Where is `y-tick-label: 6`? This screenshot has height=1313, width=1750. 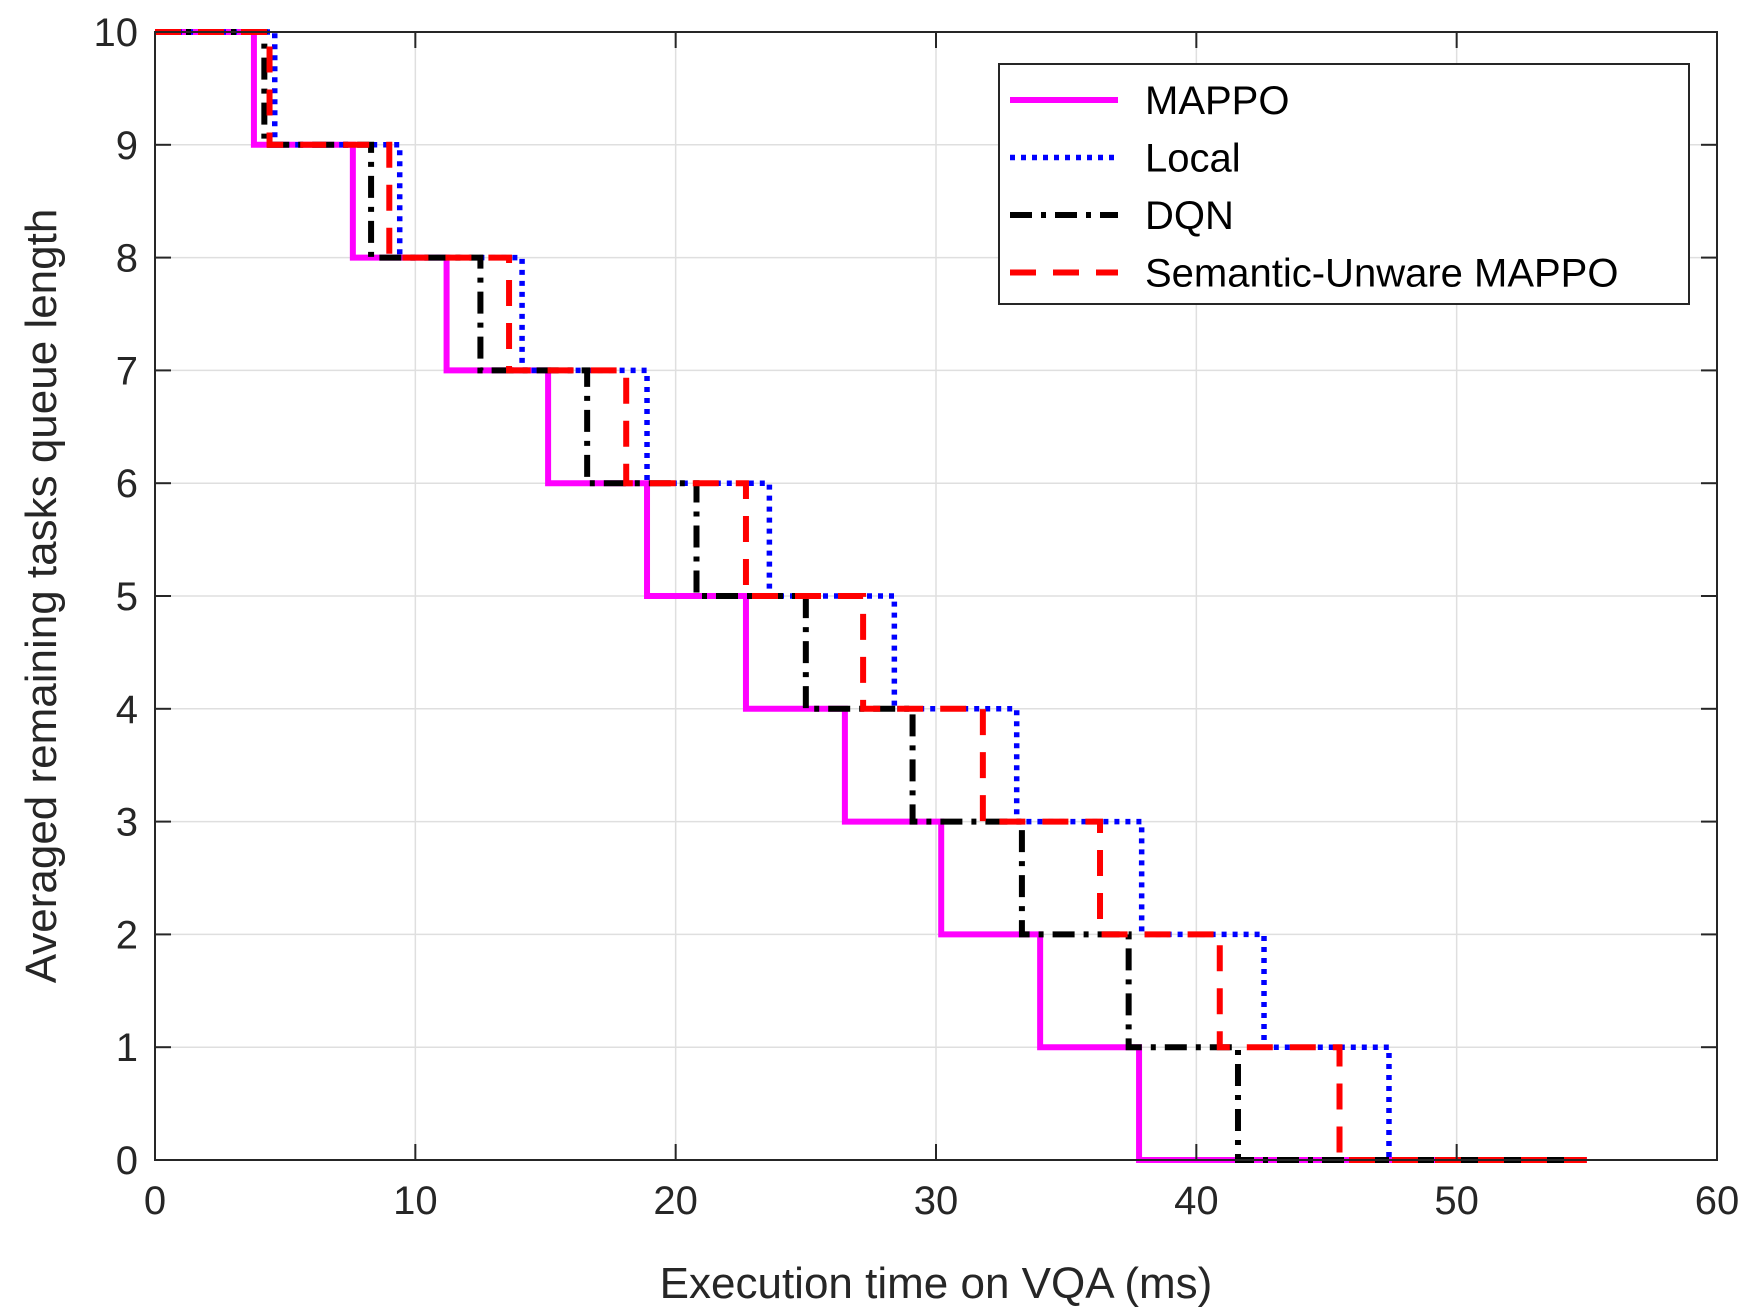 y-tick-label: 6 is located at coordinates (127, 484).